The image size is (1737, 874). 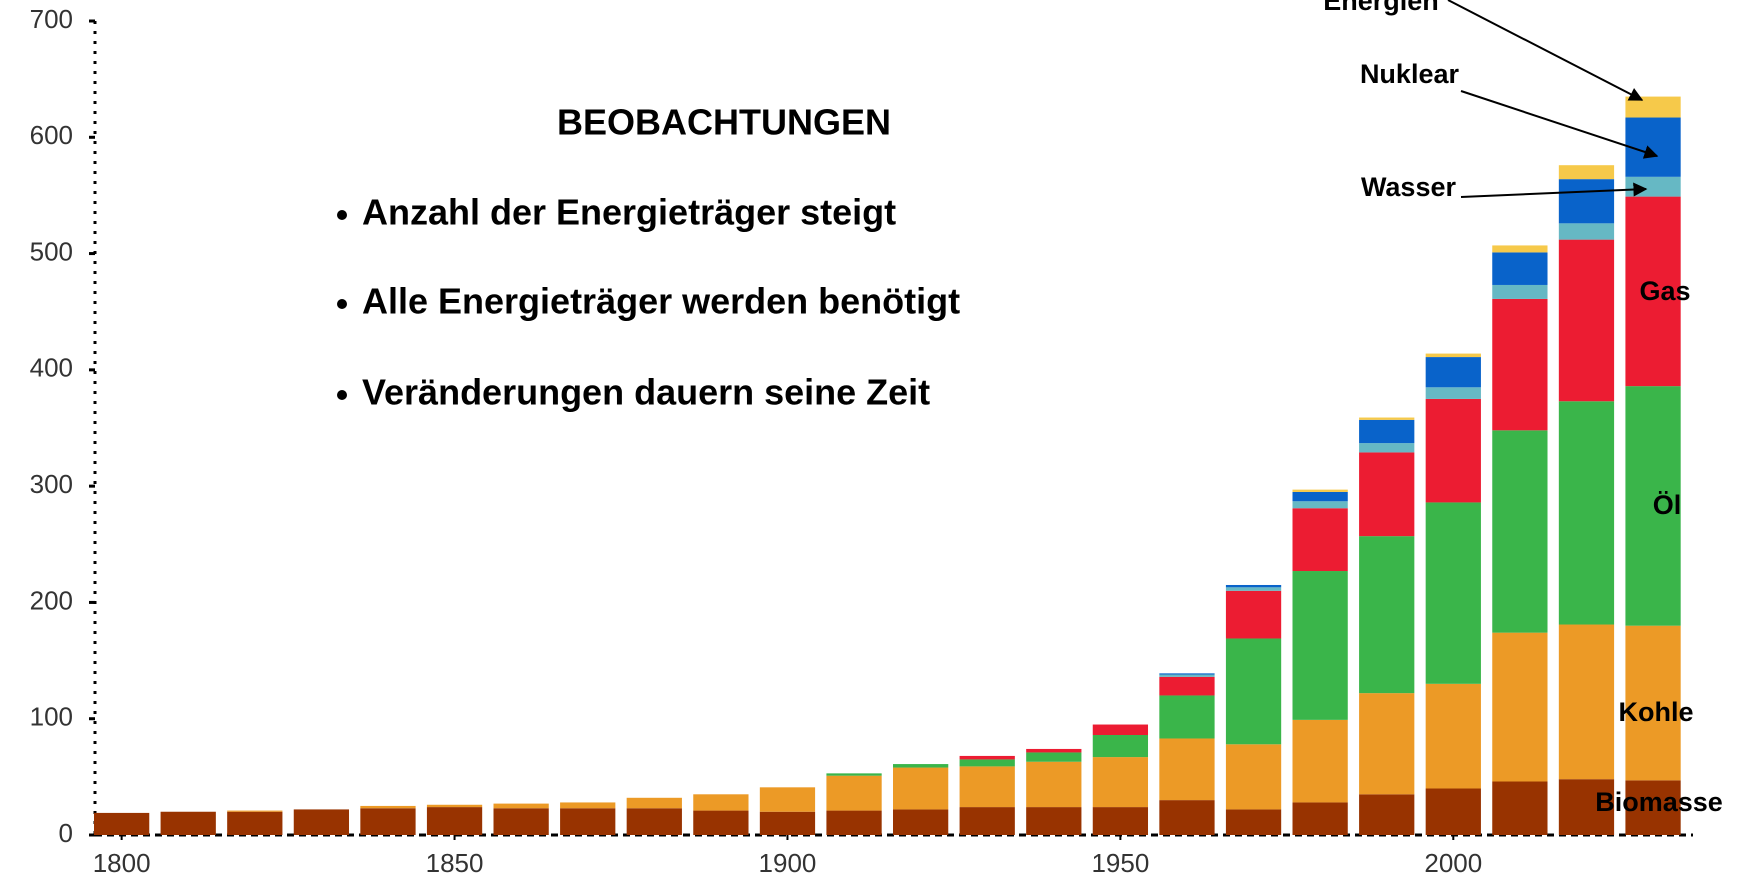 I want to click on series-label: Nuklear, so click(x=1410, y=74).